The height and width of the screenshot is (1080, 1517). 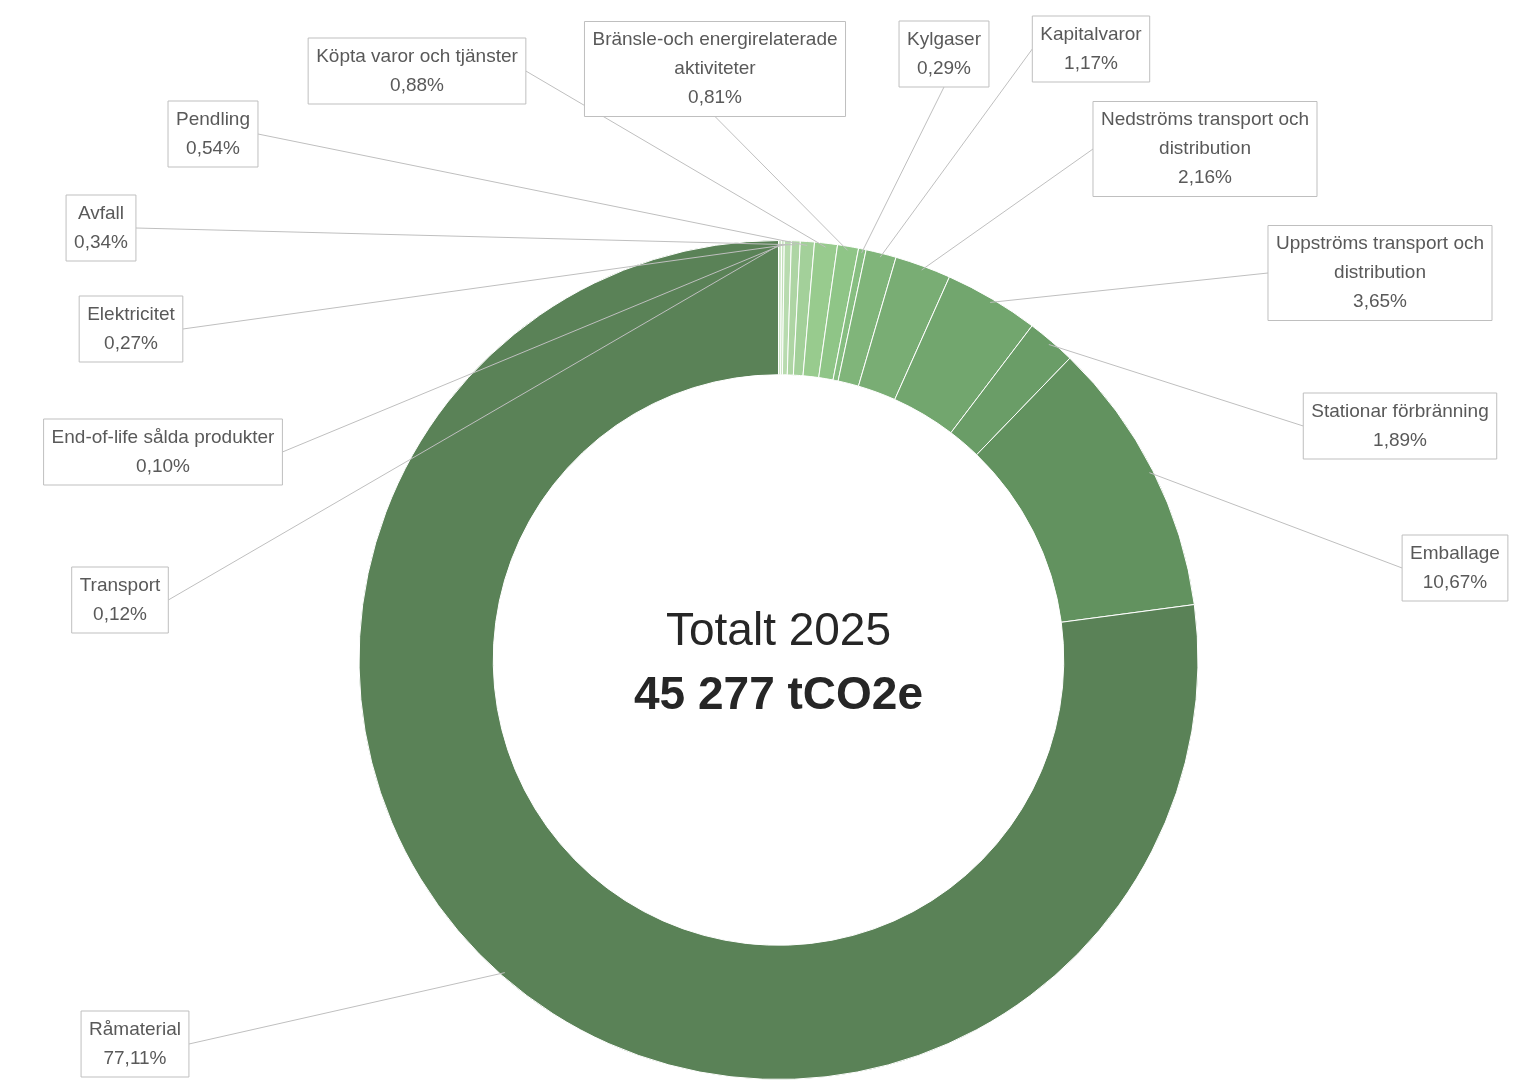 I want to click on slice-label: Kapitalvaror, so click(x=1091, y=33).